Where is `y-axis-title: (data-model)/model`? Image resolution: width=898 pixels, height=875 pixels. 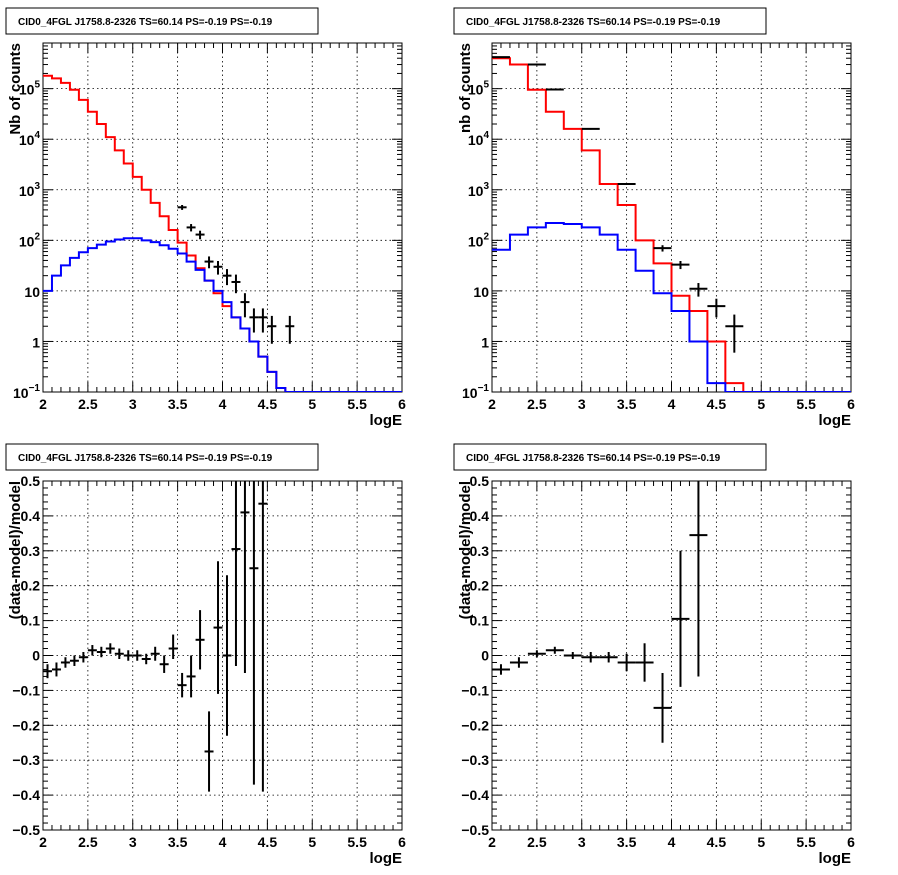 y-axis-title: (data-model)/model is located at coordinates (465, 550).